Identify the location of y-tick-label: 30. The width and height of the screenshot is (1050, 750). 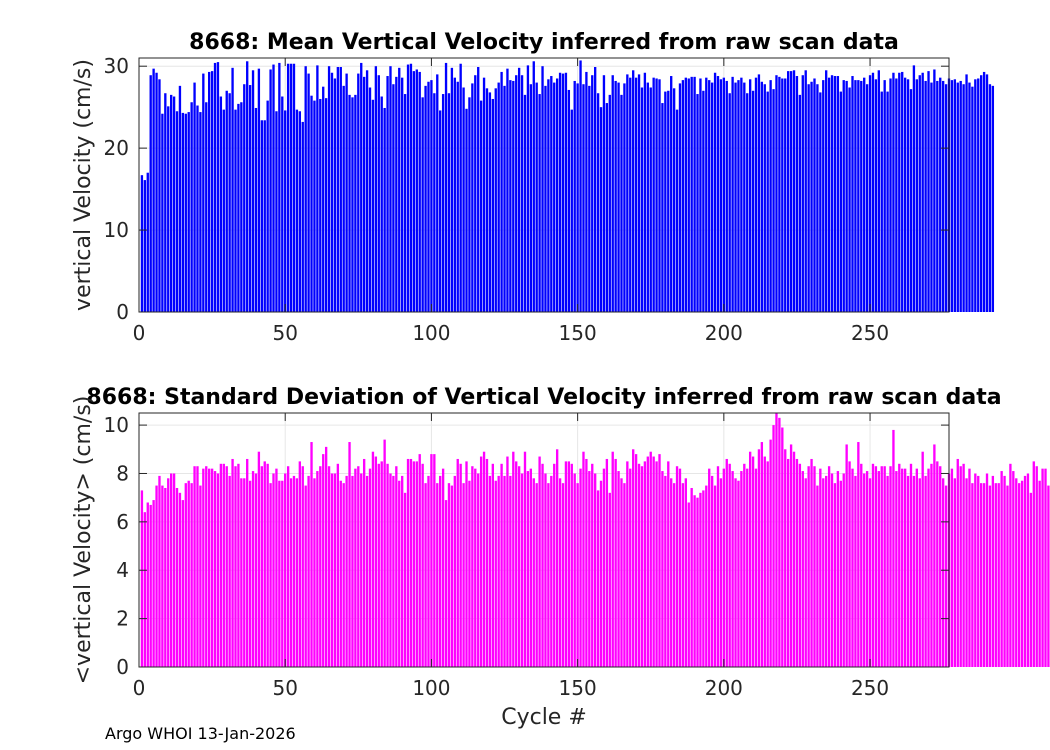
(116, 66).